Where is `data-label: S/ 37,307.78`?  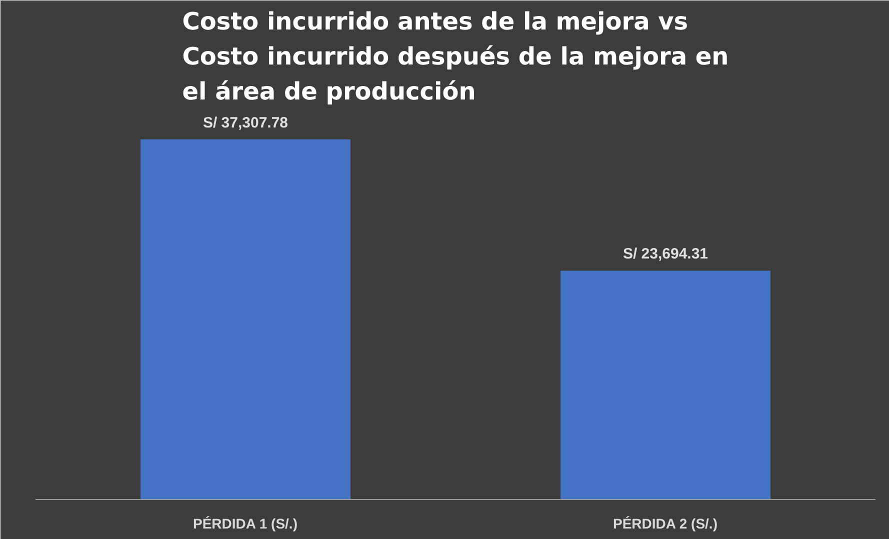
data-label: S/ 37,307.78 is located at coordinates (245, 123).